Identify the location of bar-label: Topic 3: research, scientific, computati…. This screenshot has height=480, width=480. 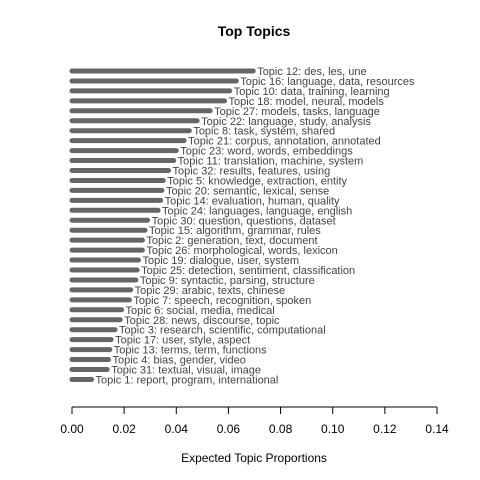
(222, 331).